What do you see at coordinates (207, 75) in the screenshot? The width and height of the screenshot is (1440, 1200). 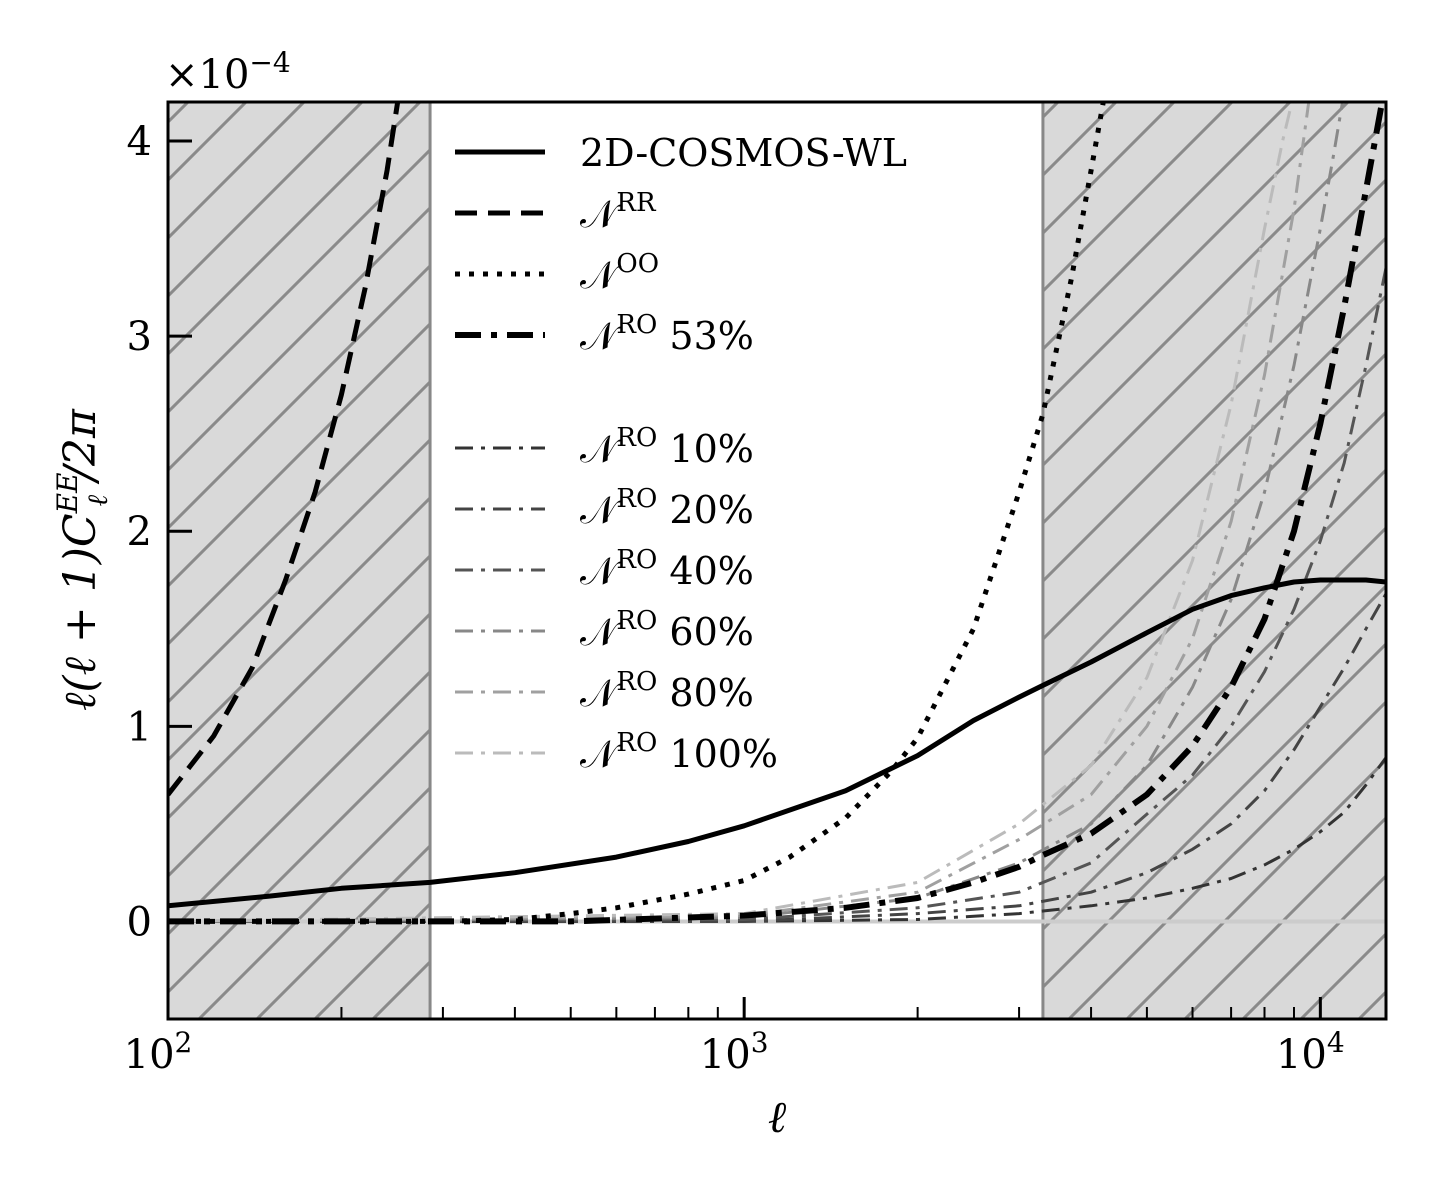 I see `y-multiplier-base: ×10` at bounding box center [207, 75].